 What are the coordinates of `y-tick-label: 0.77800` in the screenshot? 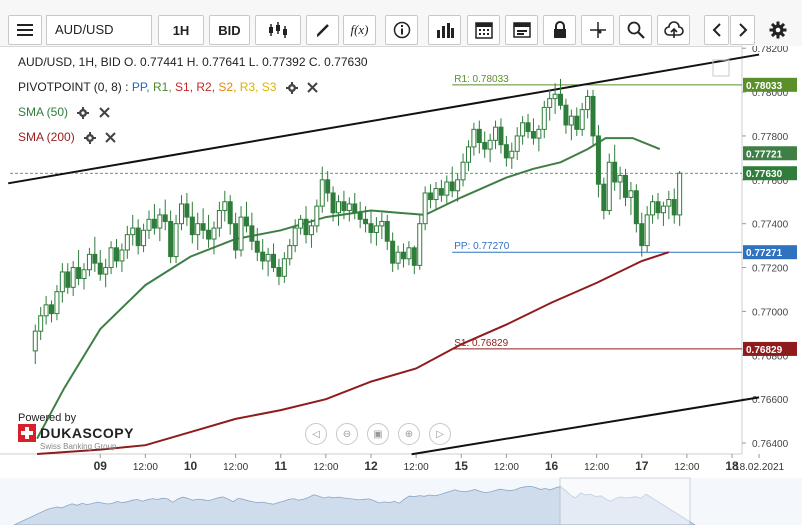 It's located at (770, 137).